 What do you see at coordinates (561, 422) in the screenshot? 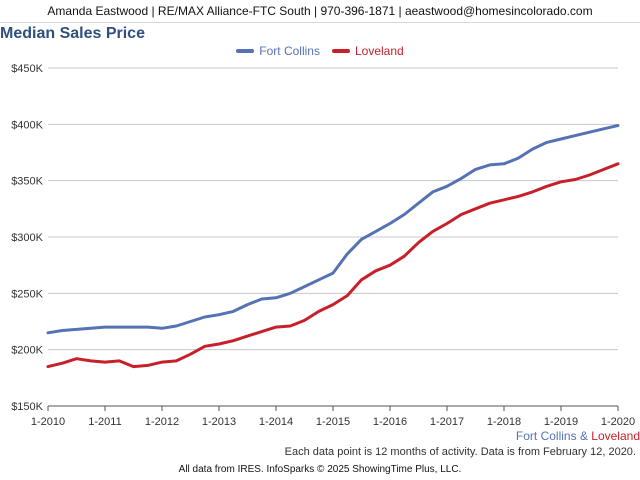
I see `x-tick-label: 1-2019` at bounding box center [561, 422].